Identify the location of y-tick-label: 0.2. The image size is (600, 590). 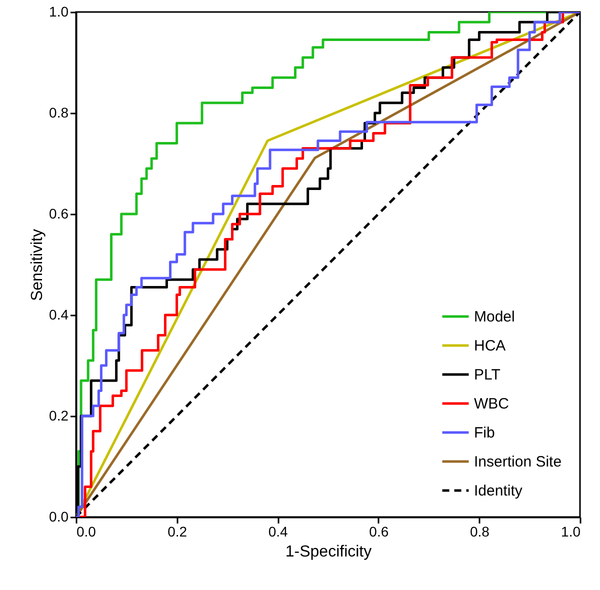
(59, 416).